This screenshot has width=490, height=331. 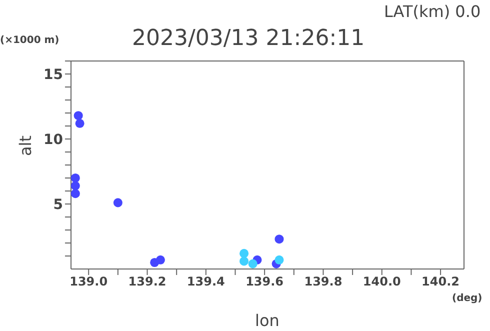 I want to click on text: (×1000 m), so click(x=30, y=40).